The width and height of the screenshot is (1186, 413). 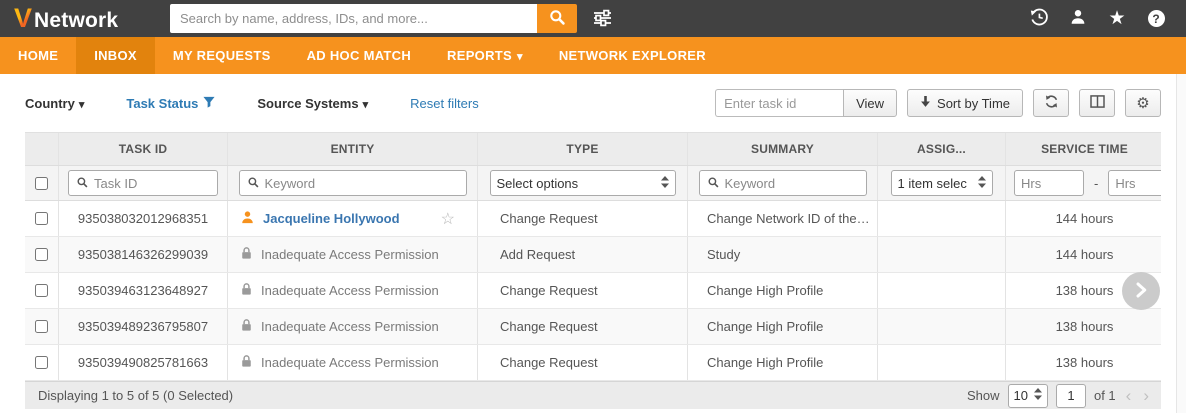 What do you see at coordinates (1084, 149) in the screenshot?
I see `column-header-service-time: SERVICE TIME` at bounding box center [1084, 149].